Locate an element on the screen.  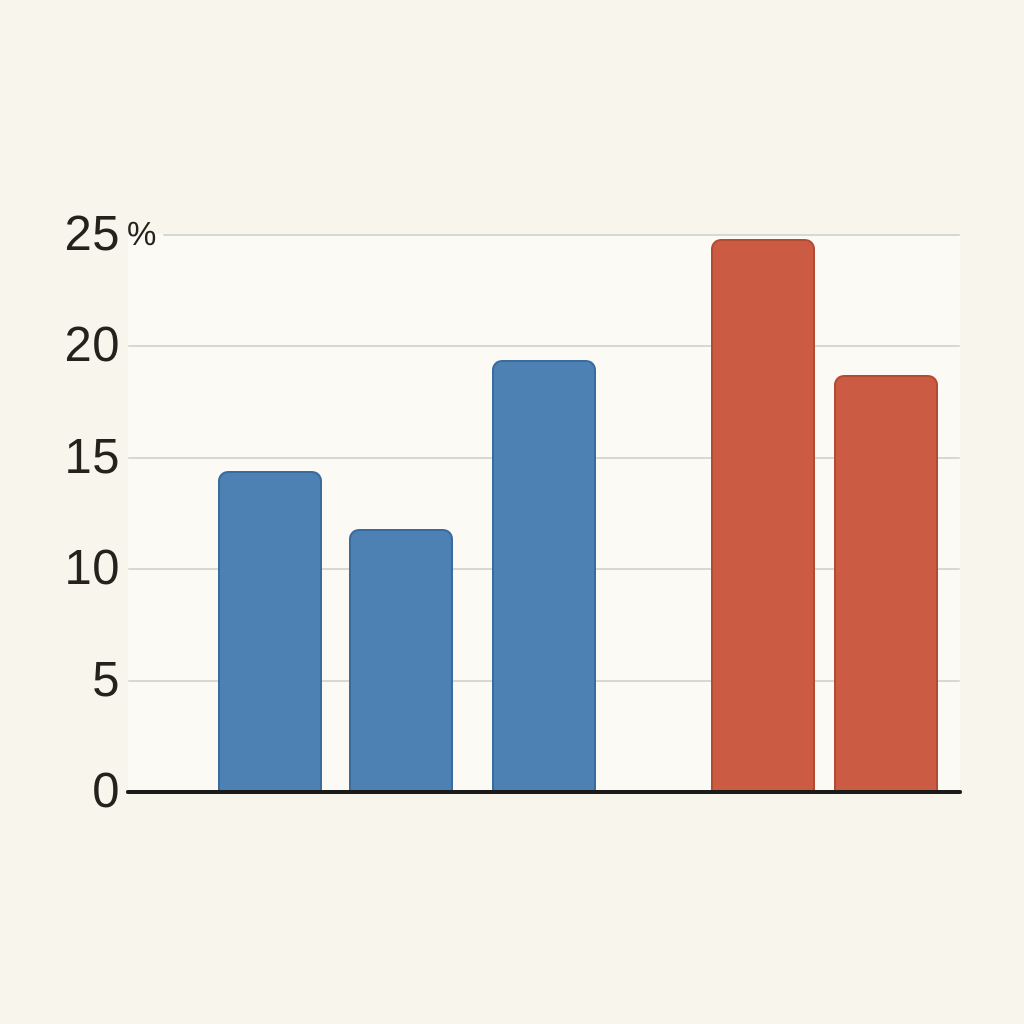
y-tick-label: 25% is located at coordinates (78, 234).